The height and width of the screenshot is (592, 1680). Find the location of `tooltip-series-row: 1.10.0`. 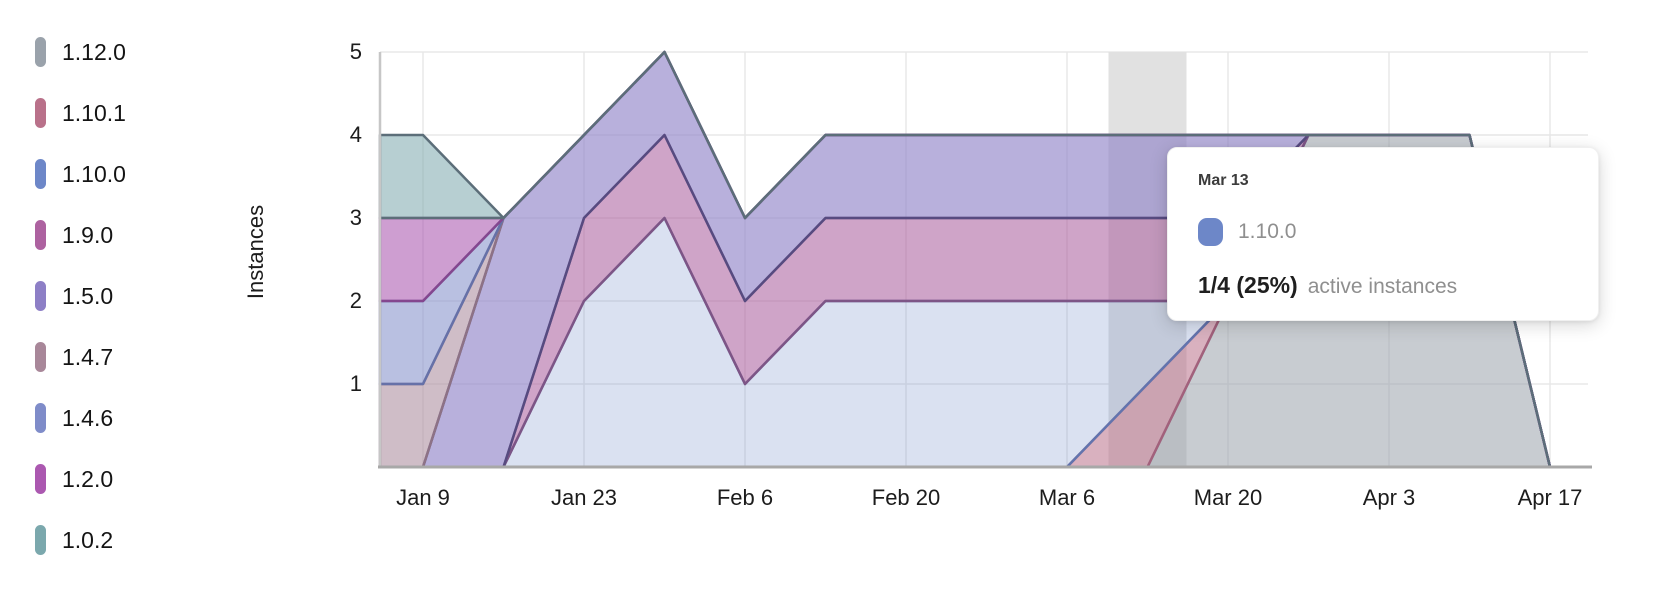

tooltip-series-row: 1.10.0 is located at coordinates (1247, 232).